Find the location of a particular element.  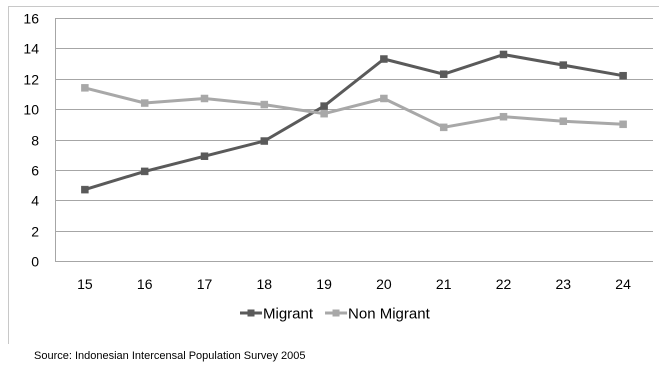

y-tick-label: 12 is located at coordinates (31, 80).